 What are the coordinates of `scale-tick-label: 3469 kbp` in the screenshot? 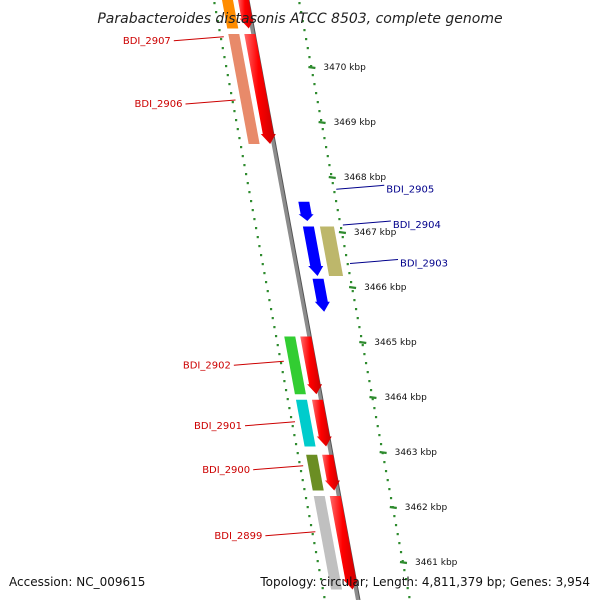 It's located at (355, 123).